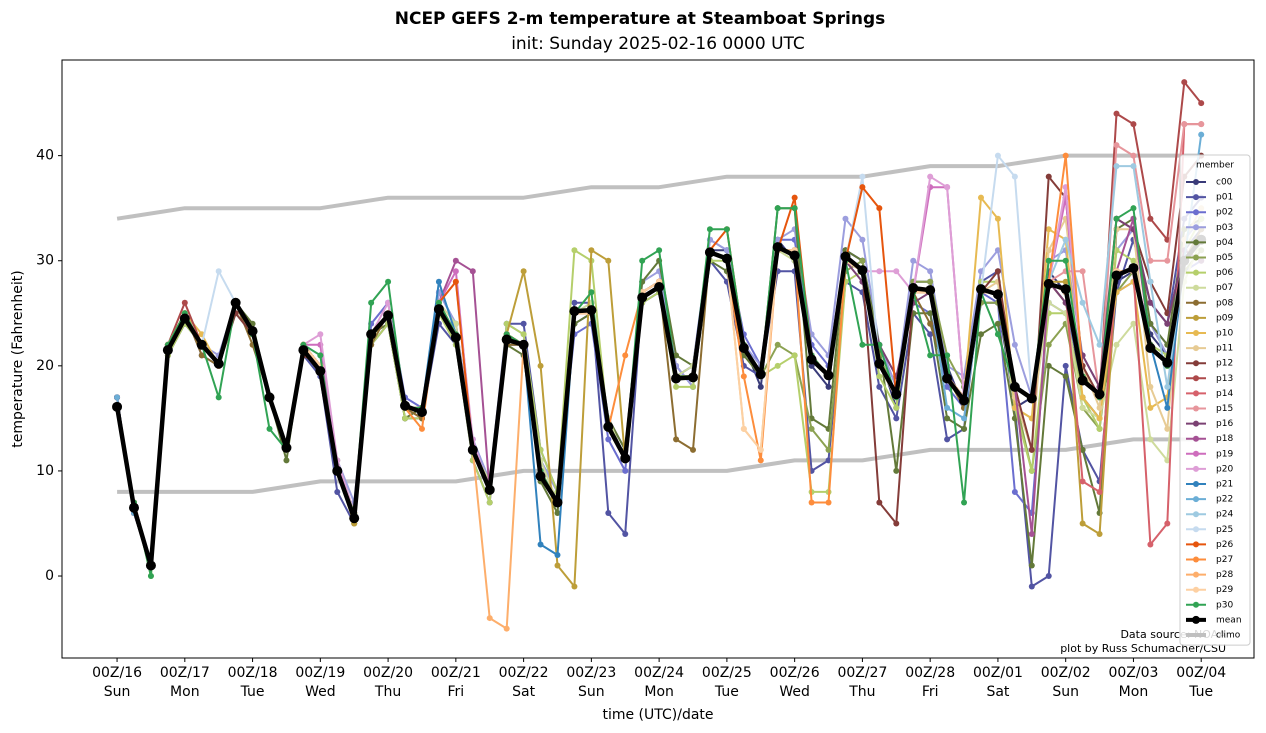 The width and height of the screenshot is (1266, 733). What do you see at coordinates (45, 471) in the screenshot?
I see `y-tick-label: 10` at bounding box center [45, 471].